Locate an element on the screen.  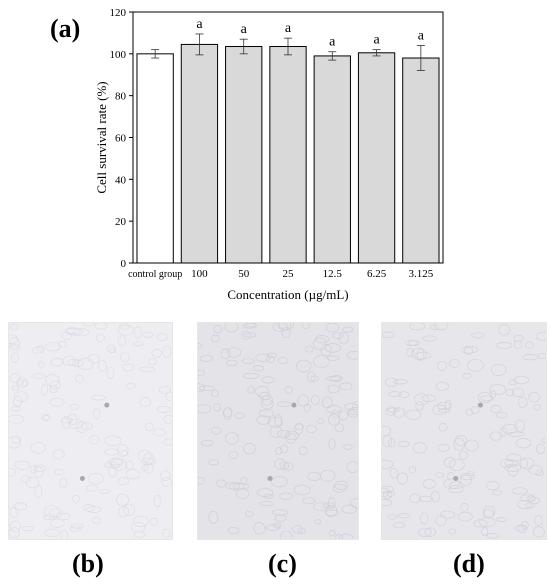
micrograph-d is located at coordinates (464, 431).